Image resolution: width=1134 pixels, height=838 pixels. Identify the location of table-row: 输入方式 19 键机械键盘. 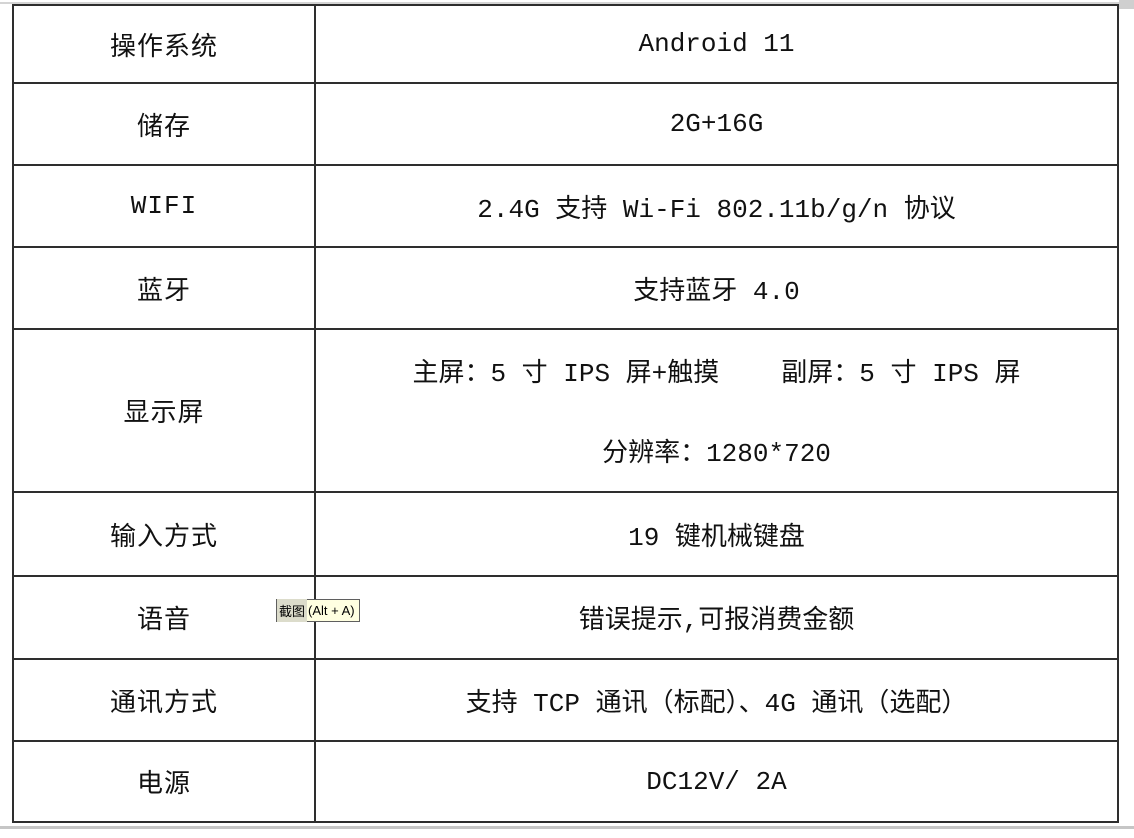
(565, 535).